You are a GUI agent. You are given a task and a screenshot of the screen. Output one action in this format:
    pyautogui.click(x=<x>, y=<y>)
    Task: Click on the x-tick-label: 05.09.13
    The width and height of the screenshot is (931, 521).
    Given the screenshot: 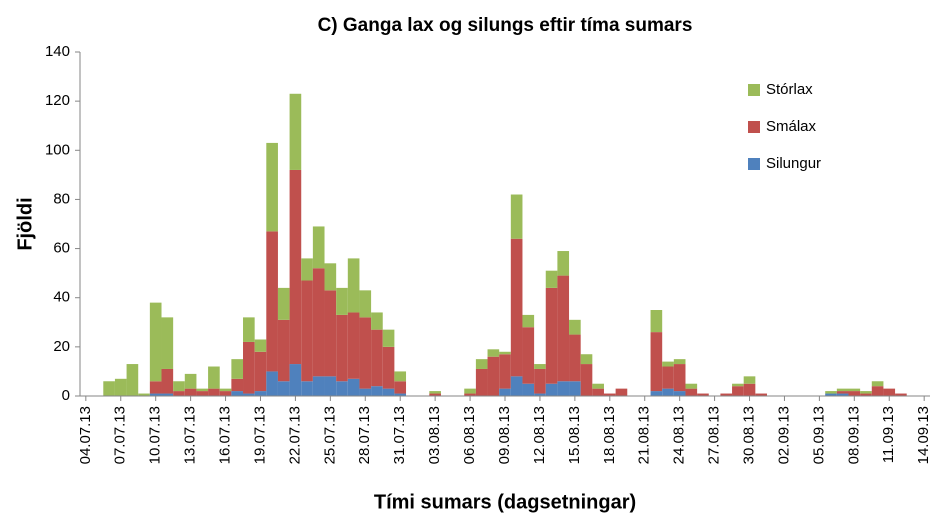 What is the action you would take?
    pyautogui.click(x=818, y=435)
    